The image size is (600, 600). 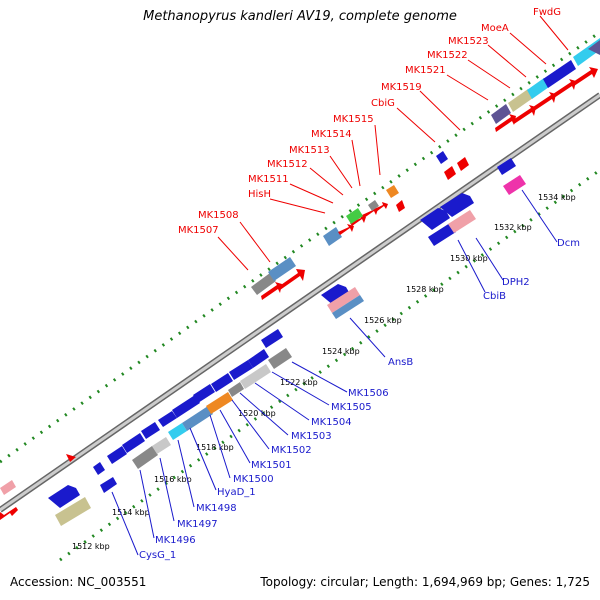 I want to click on gene-label-mk1505: MK1505, so click(x=351, y=407).